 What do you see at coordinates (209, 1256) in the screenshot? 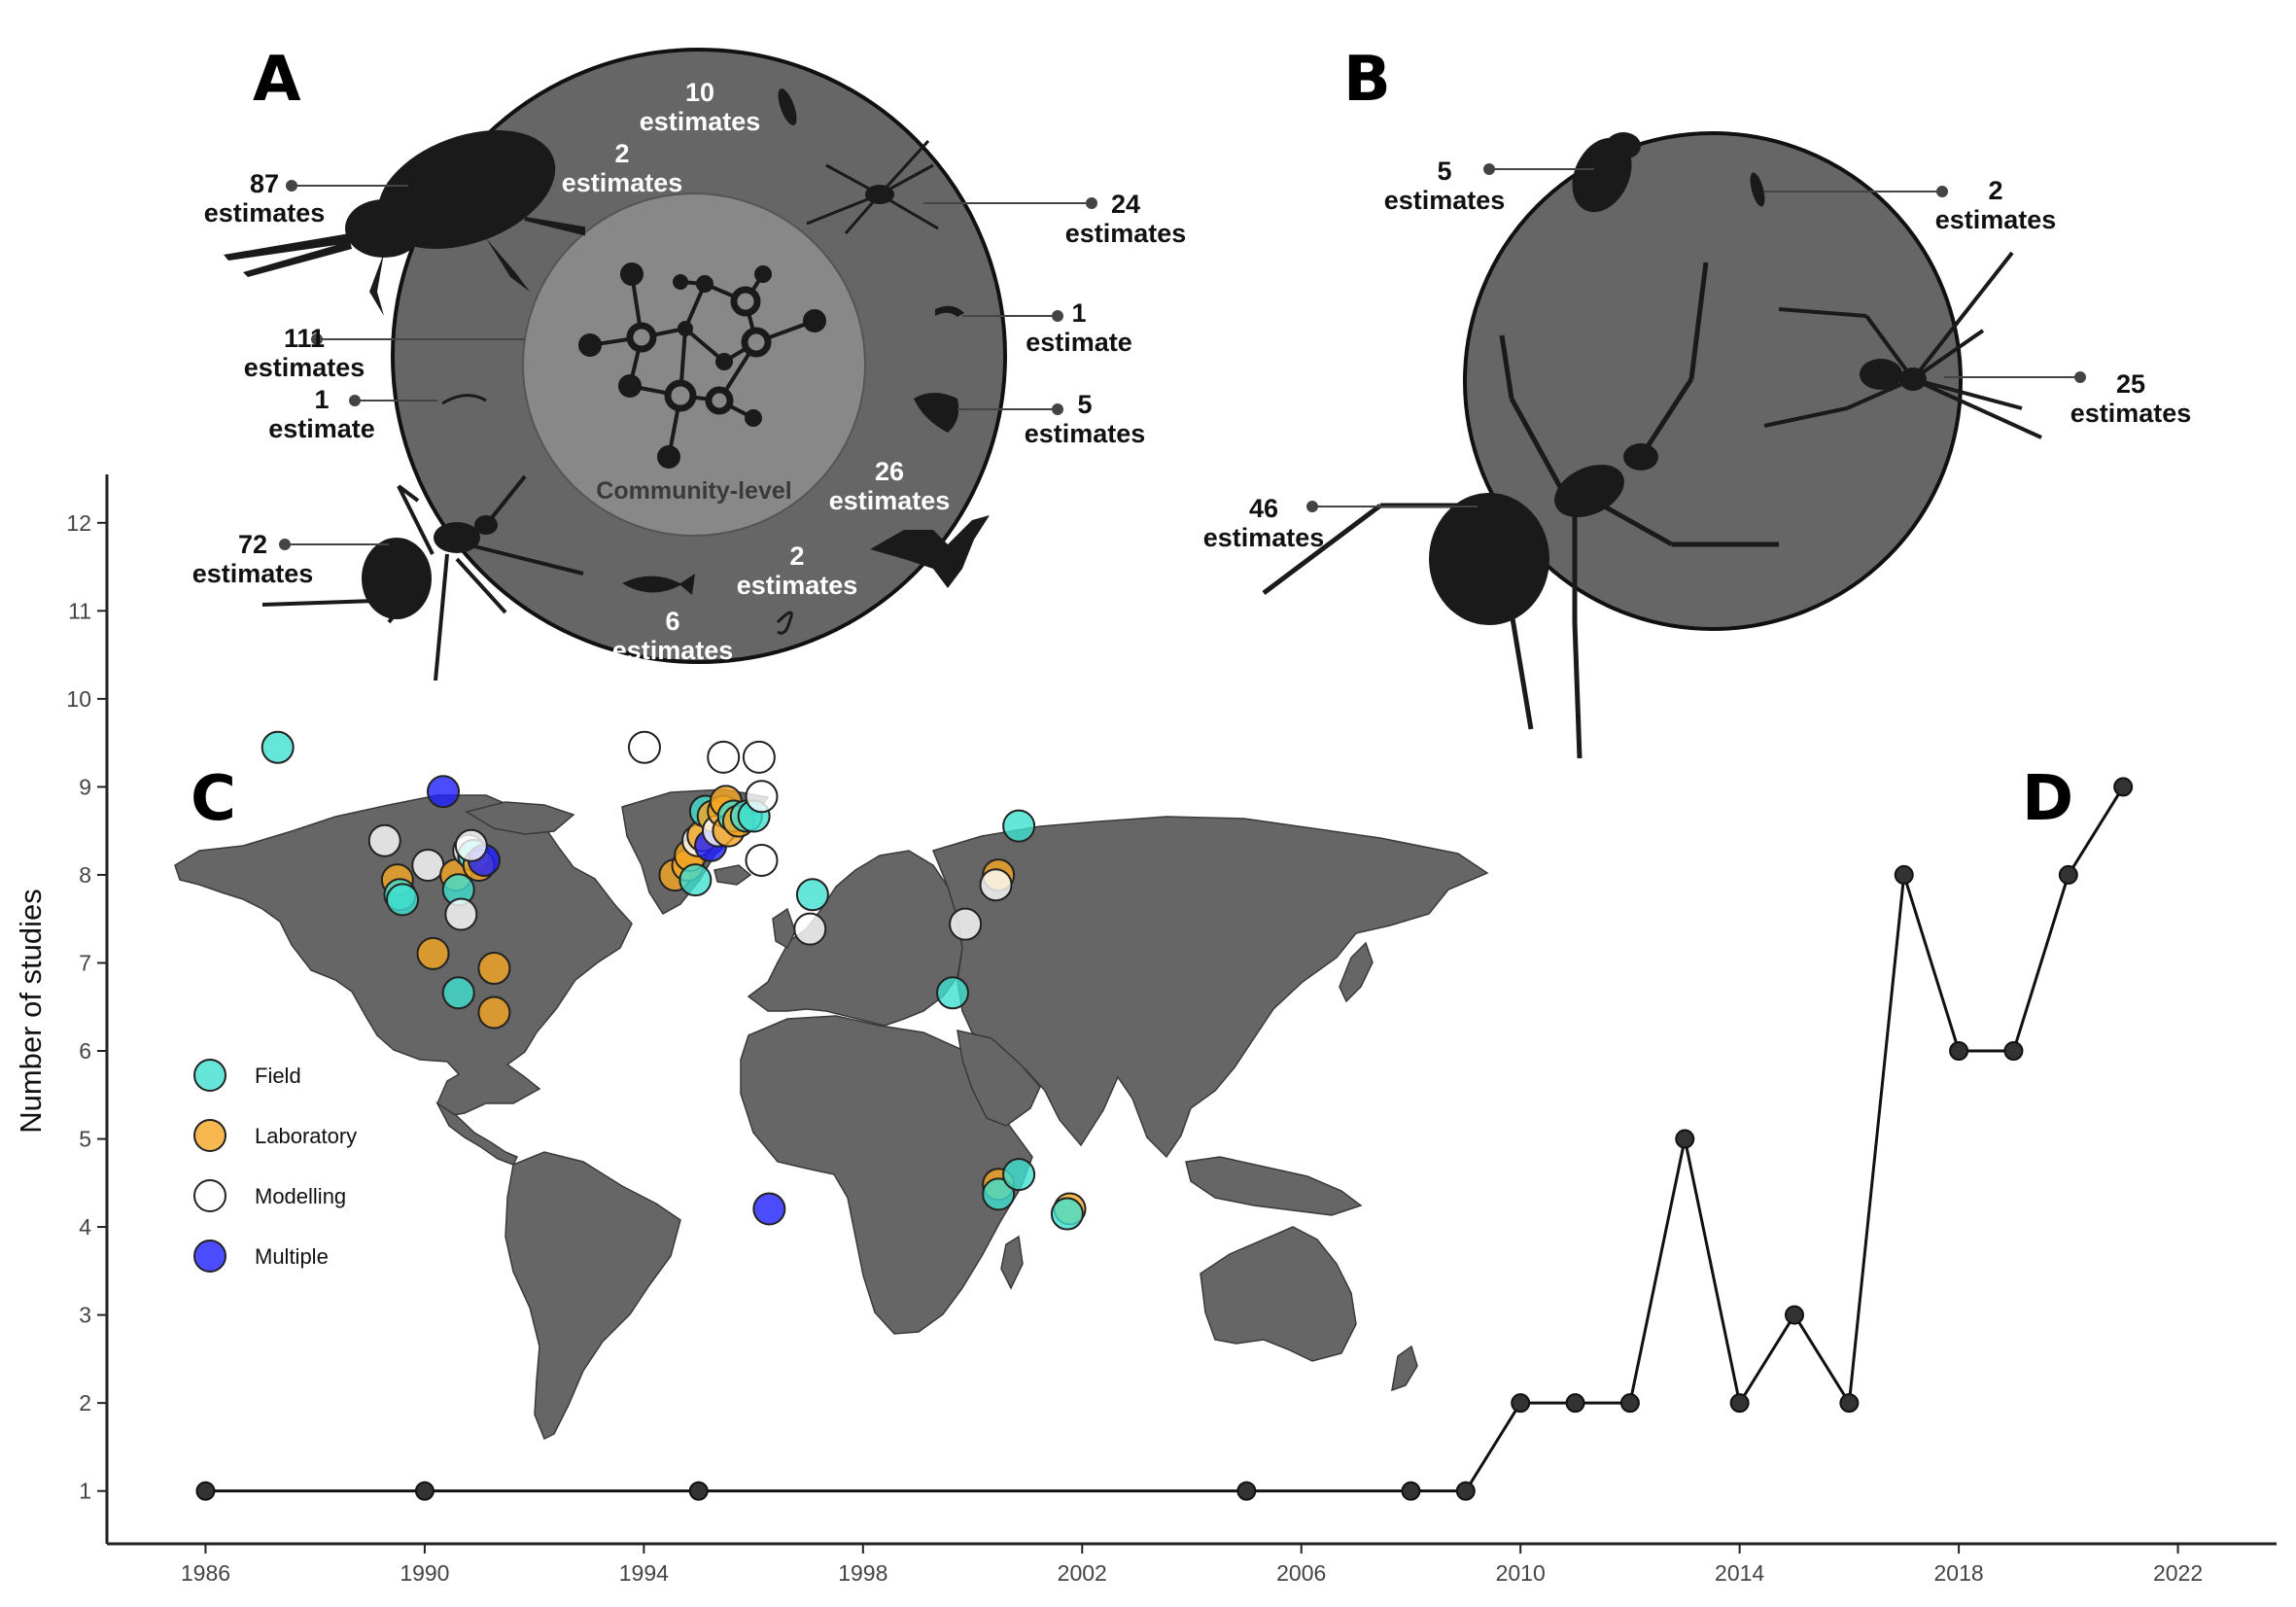
I see `legend-swatch-multiple` at bounding box center [209, 1256].